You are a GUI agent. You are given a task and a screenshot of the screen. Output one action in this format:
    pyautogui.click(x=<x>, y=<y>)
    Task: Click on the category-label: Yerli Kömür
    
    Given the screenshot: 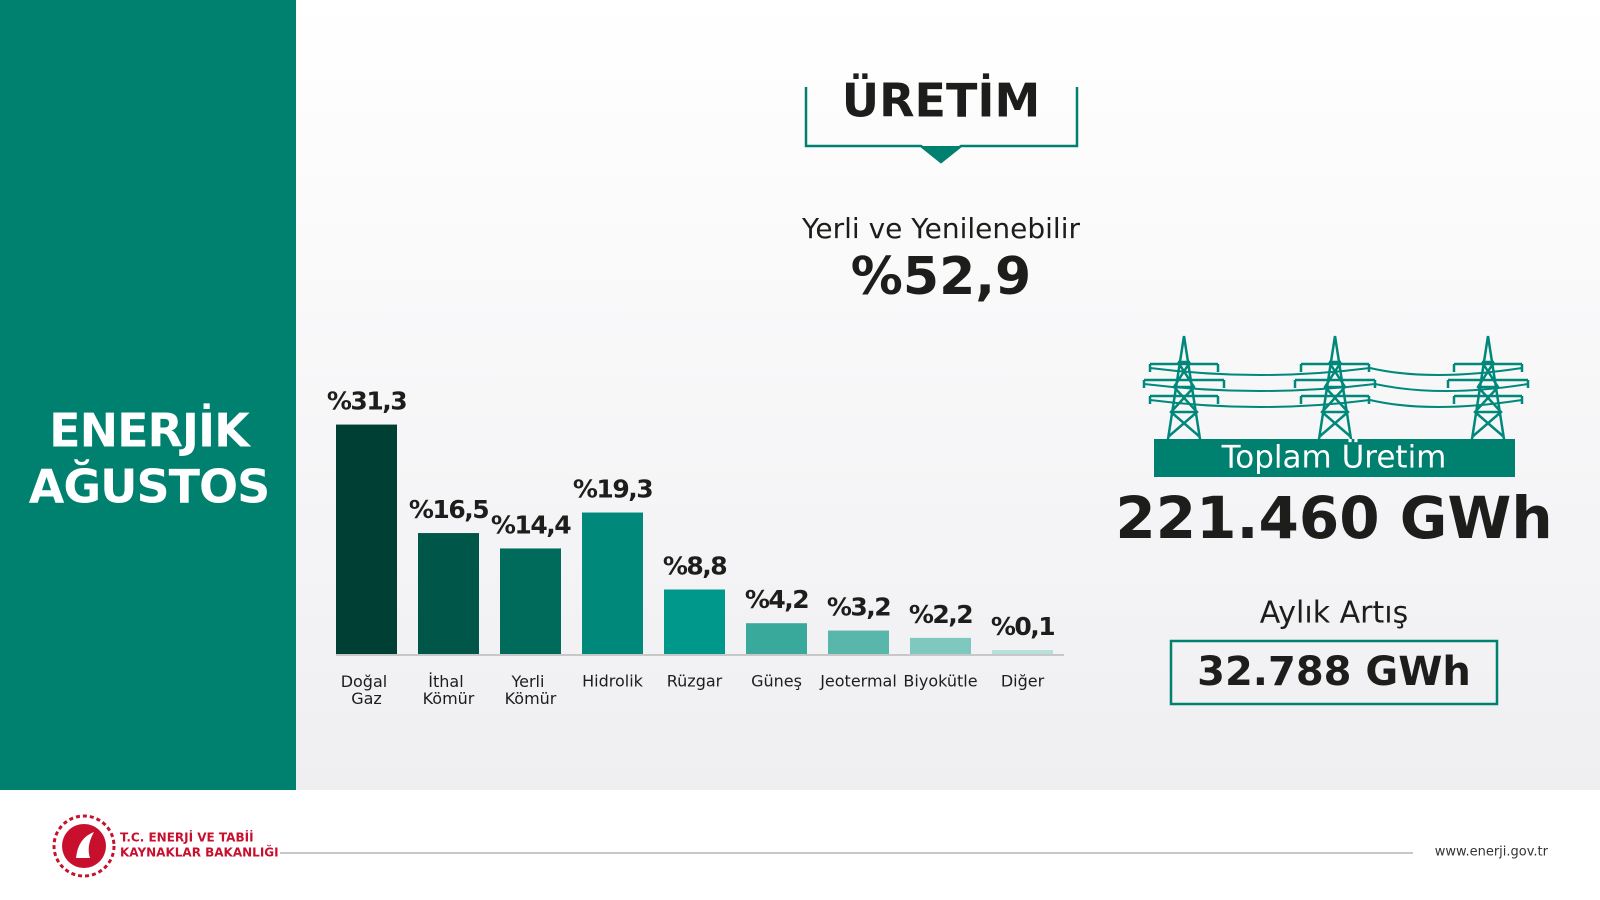 What is the action you would take?
    pyautogui.click(x=531, y=690)
    